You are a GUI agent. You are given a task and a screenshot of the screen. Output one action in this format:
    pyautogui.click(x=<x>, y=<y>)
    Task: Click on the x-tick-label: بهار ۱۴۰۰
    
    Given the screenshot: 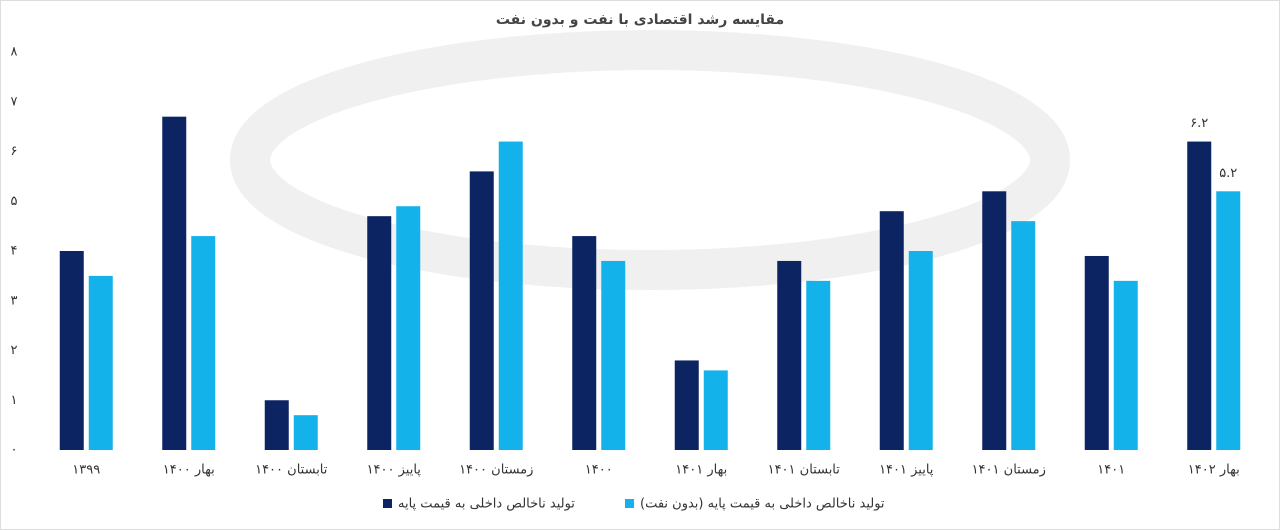 What is the action you would take?
    pyautogui.click(x=189, y=470)
    